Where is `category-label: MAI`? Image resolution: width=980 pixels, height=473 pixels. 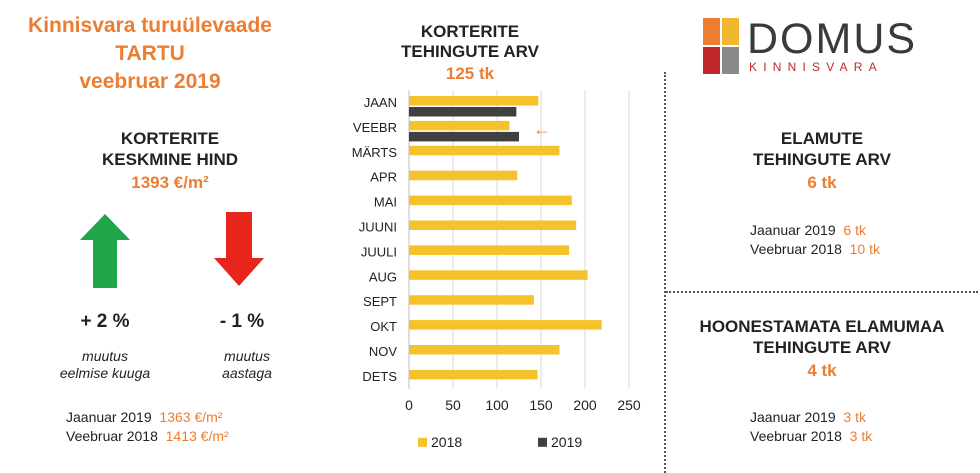 category-label: MAI is located at coordinates (385, 202).